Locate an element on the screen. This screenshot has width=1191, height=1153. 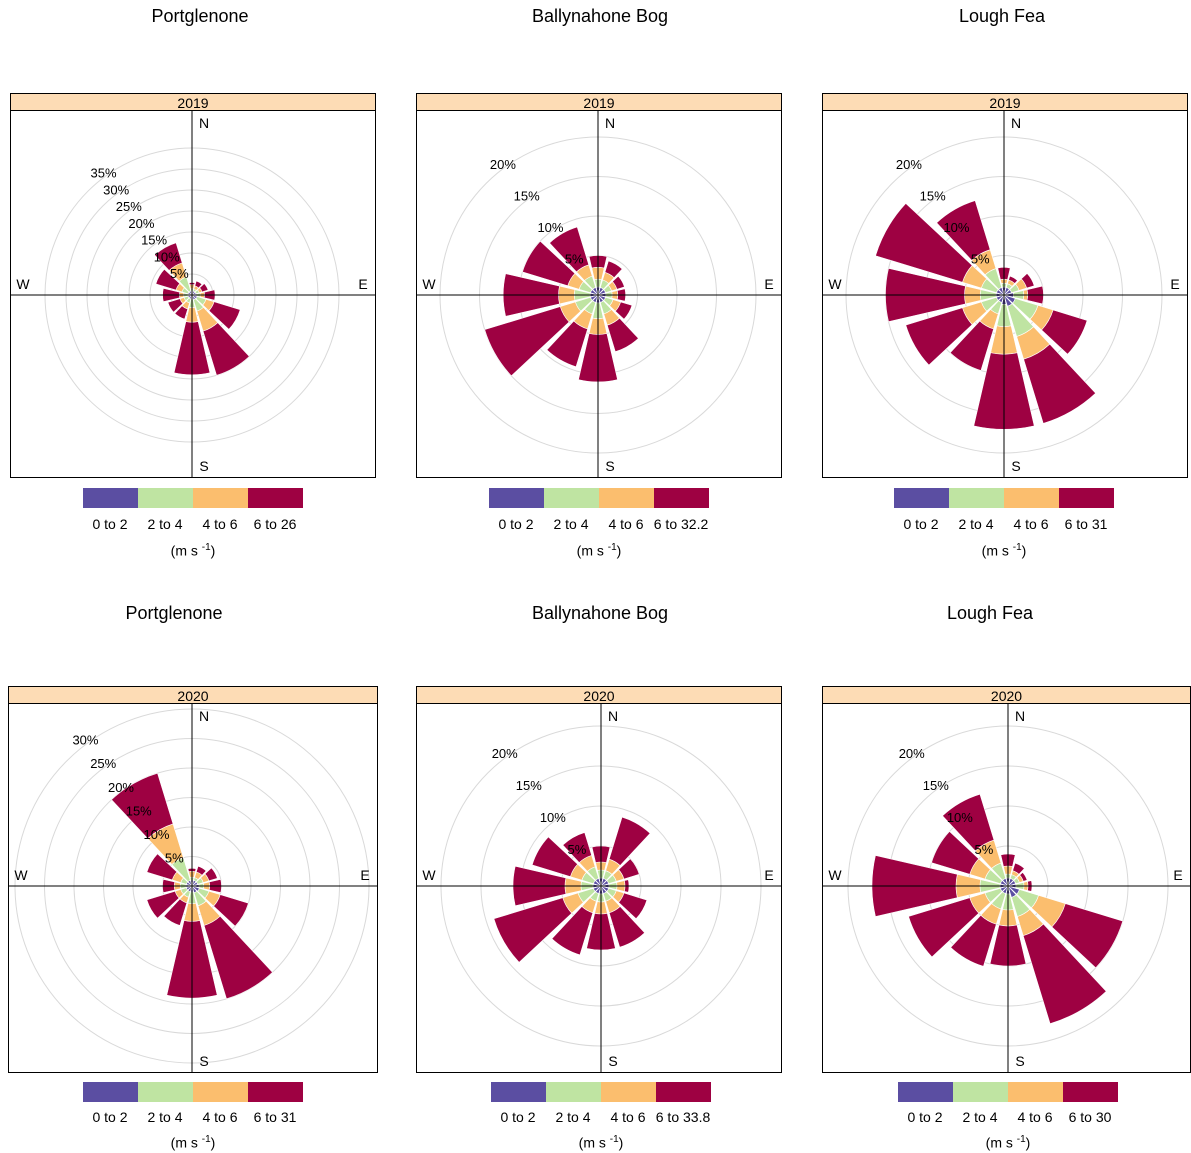
ring-label: 35% is located at coordinates (104, 173).